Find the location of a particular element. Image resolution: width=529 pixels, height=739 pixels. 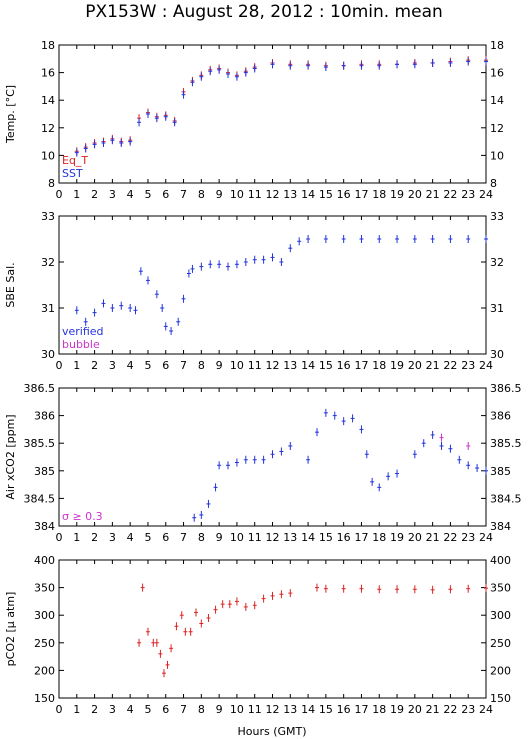

x-tick-label: 8 is located at coordinates (201, 194).